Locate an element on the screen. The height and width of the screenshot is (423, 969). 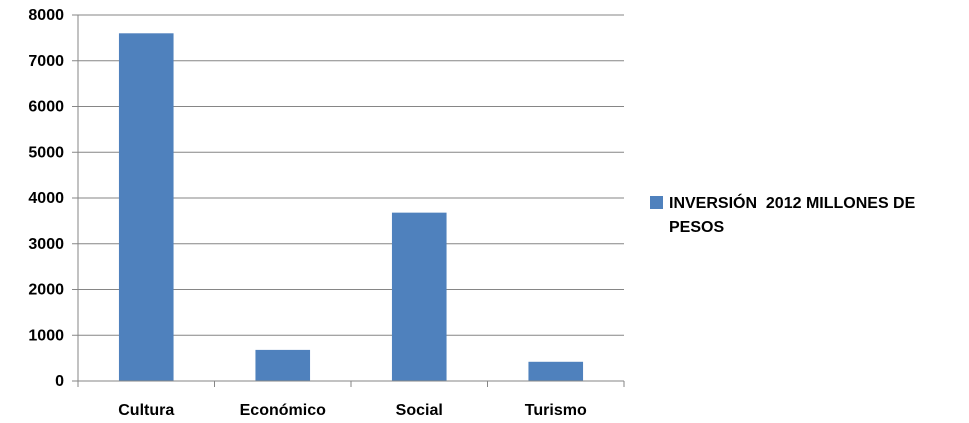
legend: INVERSIÓN 2012 MILLONES DE PESOS is located at coordinates (807, 216).